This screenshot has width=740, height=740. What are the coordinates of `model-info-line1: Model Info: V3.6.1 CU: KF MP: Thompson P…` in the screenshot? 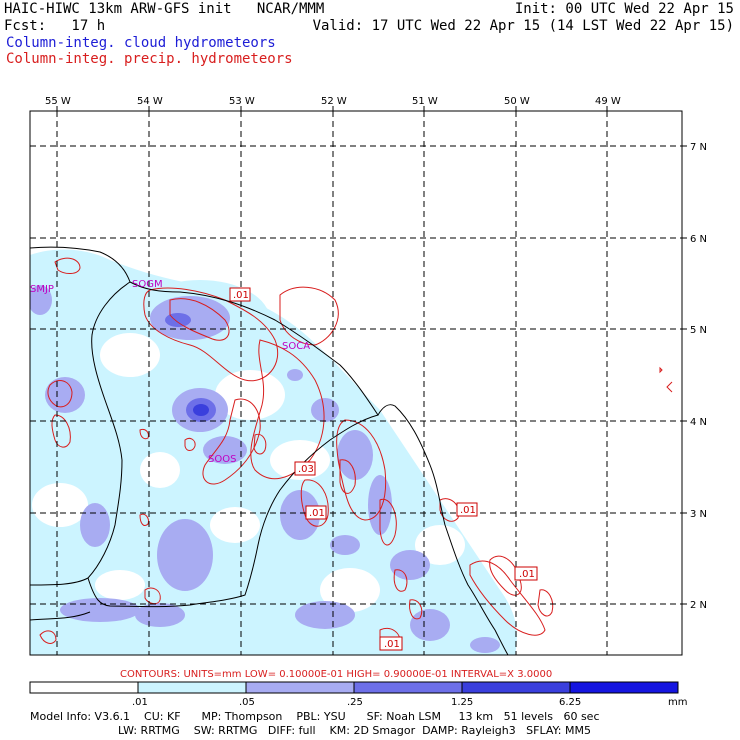 It's located at (315, 716).